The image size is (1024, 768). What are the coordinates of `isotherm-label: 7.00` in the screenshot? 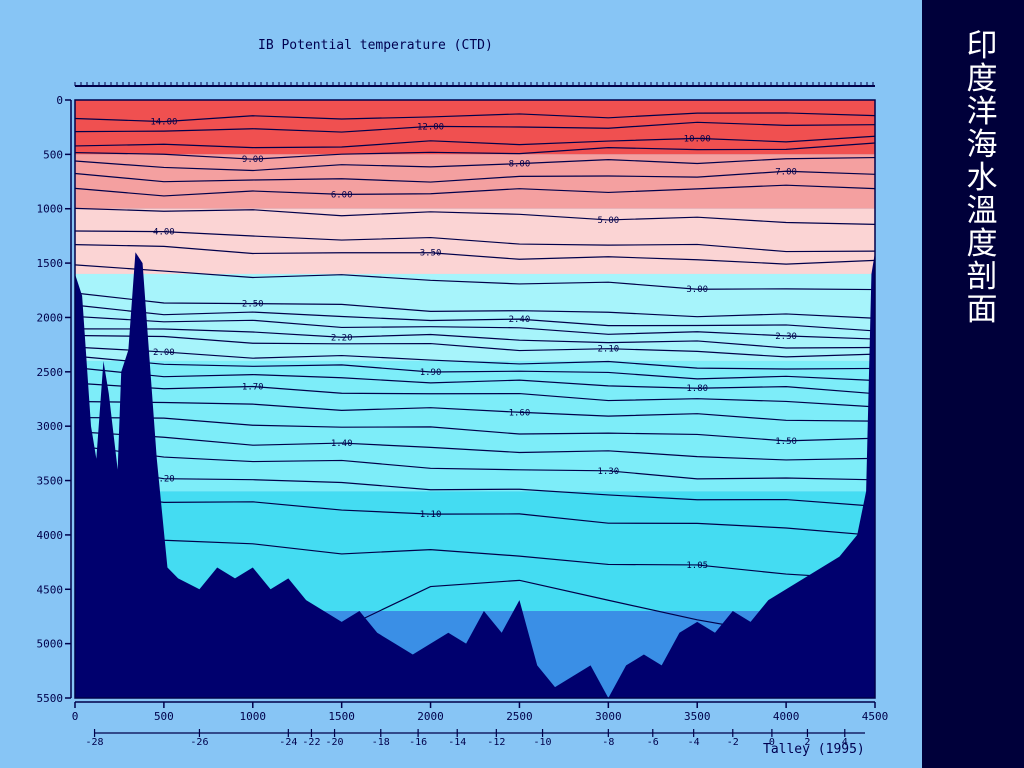 It's located at (786, 172).